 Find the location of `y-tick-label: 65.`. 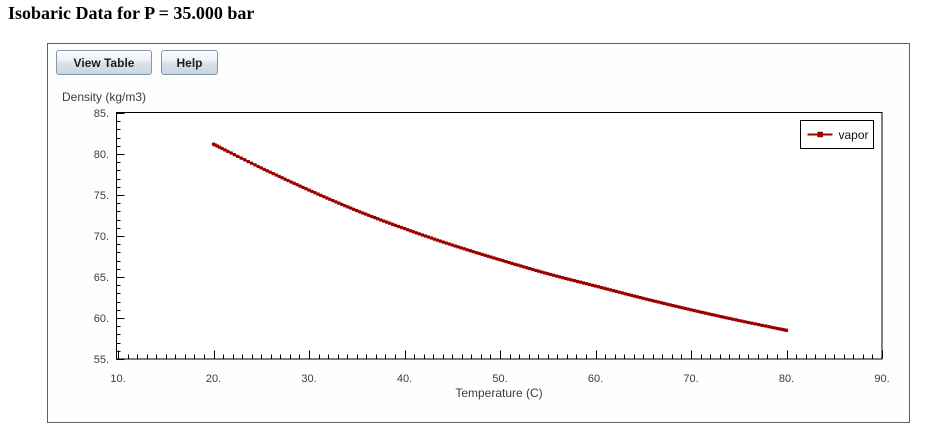

y-tick-label: 65. is located at coordinates (101, 278).